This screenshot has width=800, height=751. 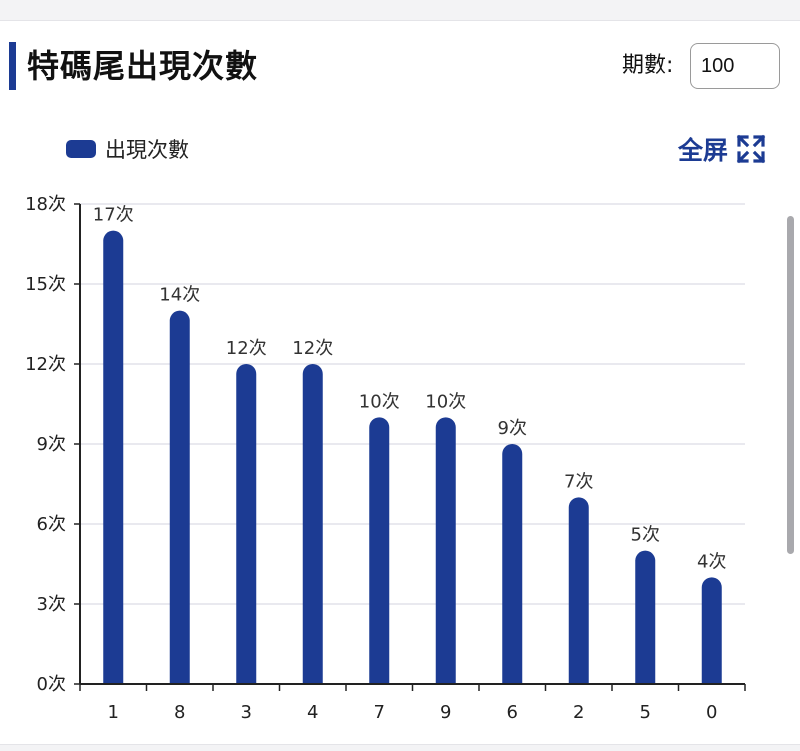 I want to click on x-tick-label: 6, so click(x=512, y=712).